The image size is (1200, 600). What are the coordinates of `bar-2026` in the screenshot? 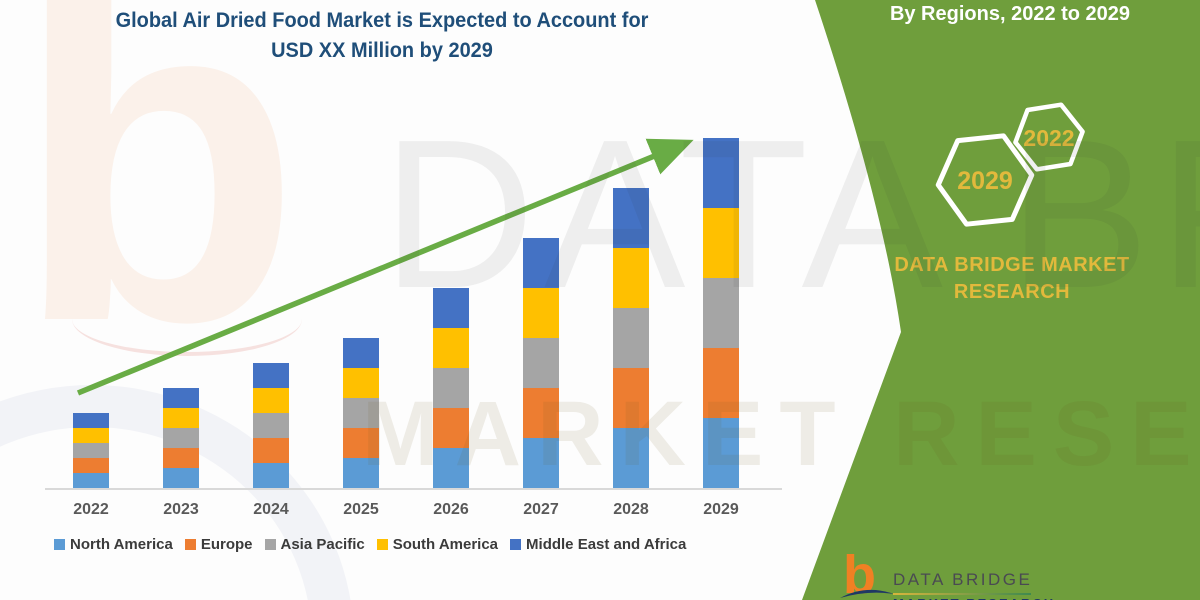 It's located at (451, 388).